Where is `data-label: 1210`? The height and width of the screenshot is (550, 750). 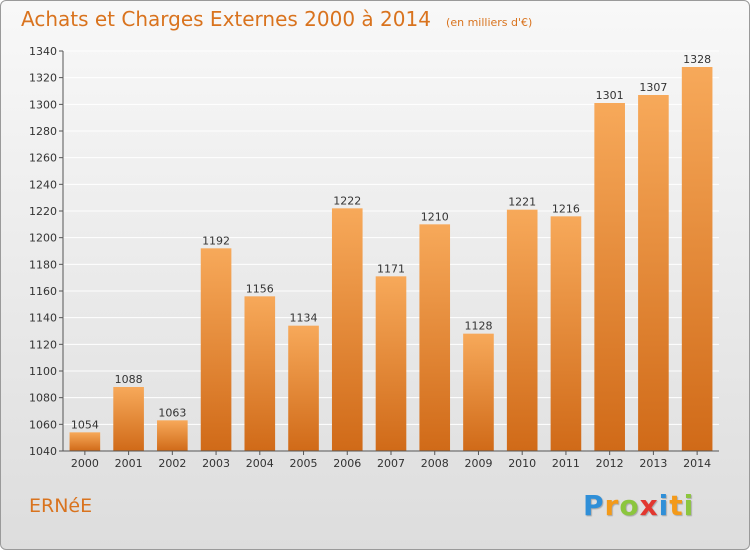
data-label: 1210 is located at coordinates (435, 216).